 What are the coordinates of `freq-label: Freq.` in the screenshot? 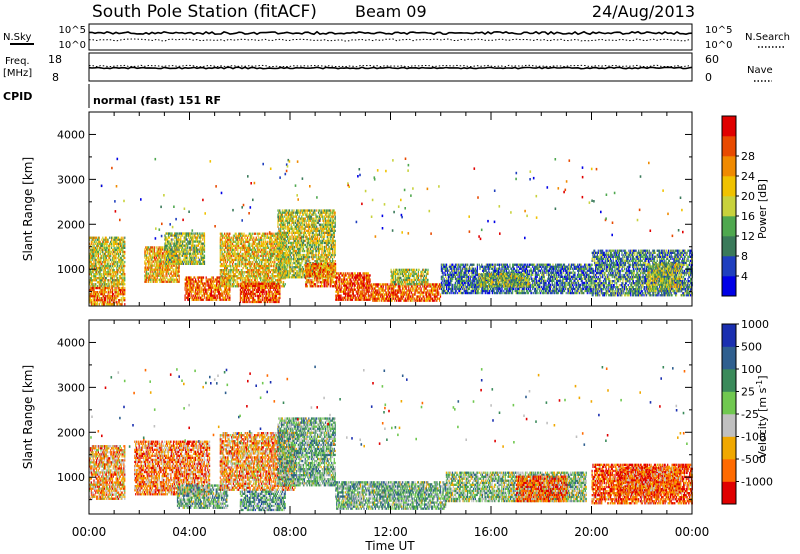 It's located at (17, 61).